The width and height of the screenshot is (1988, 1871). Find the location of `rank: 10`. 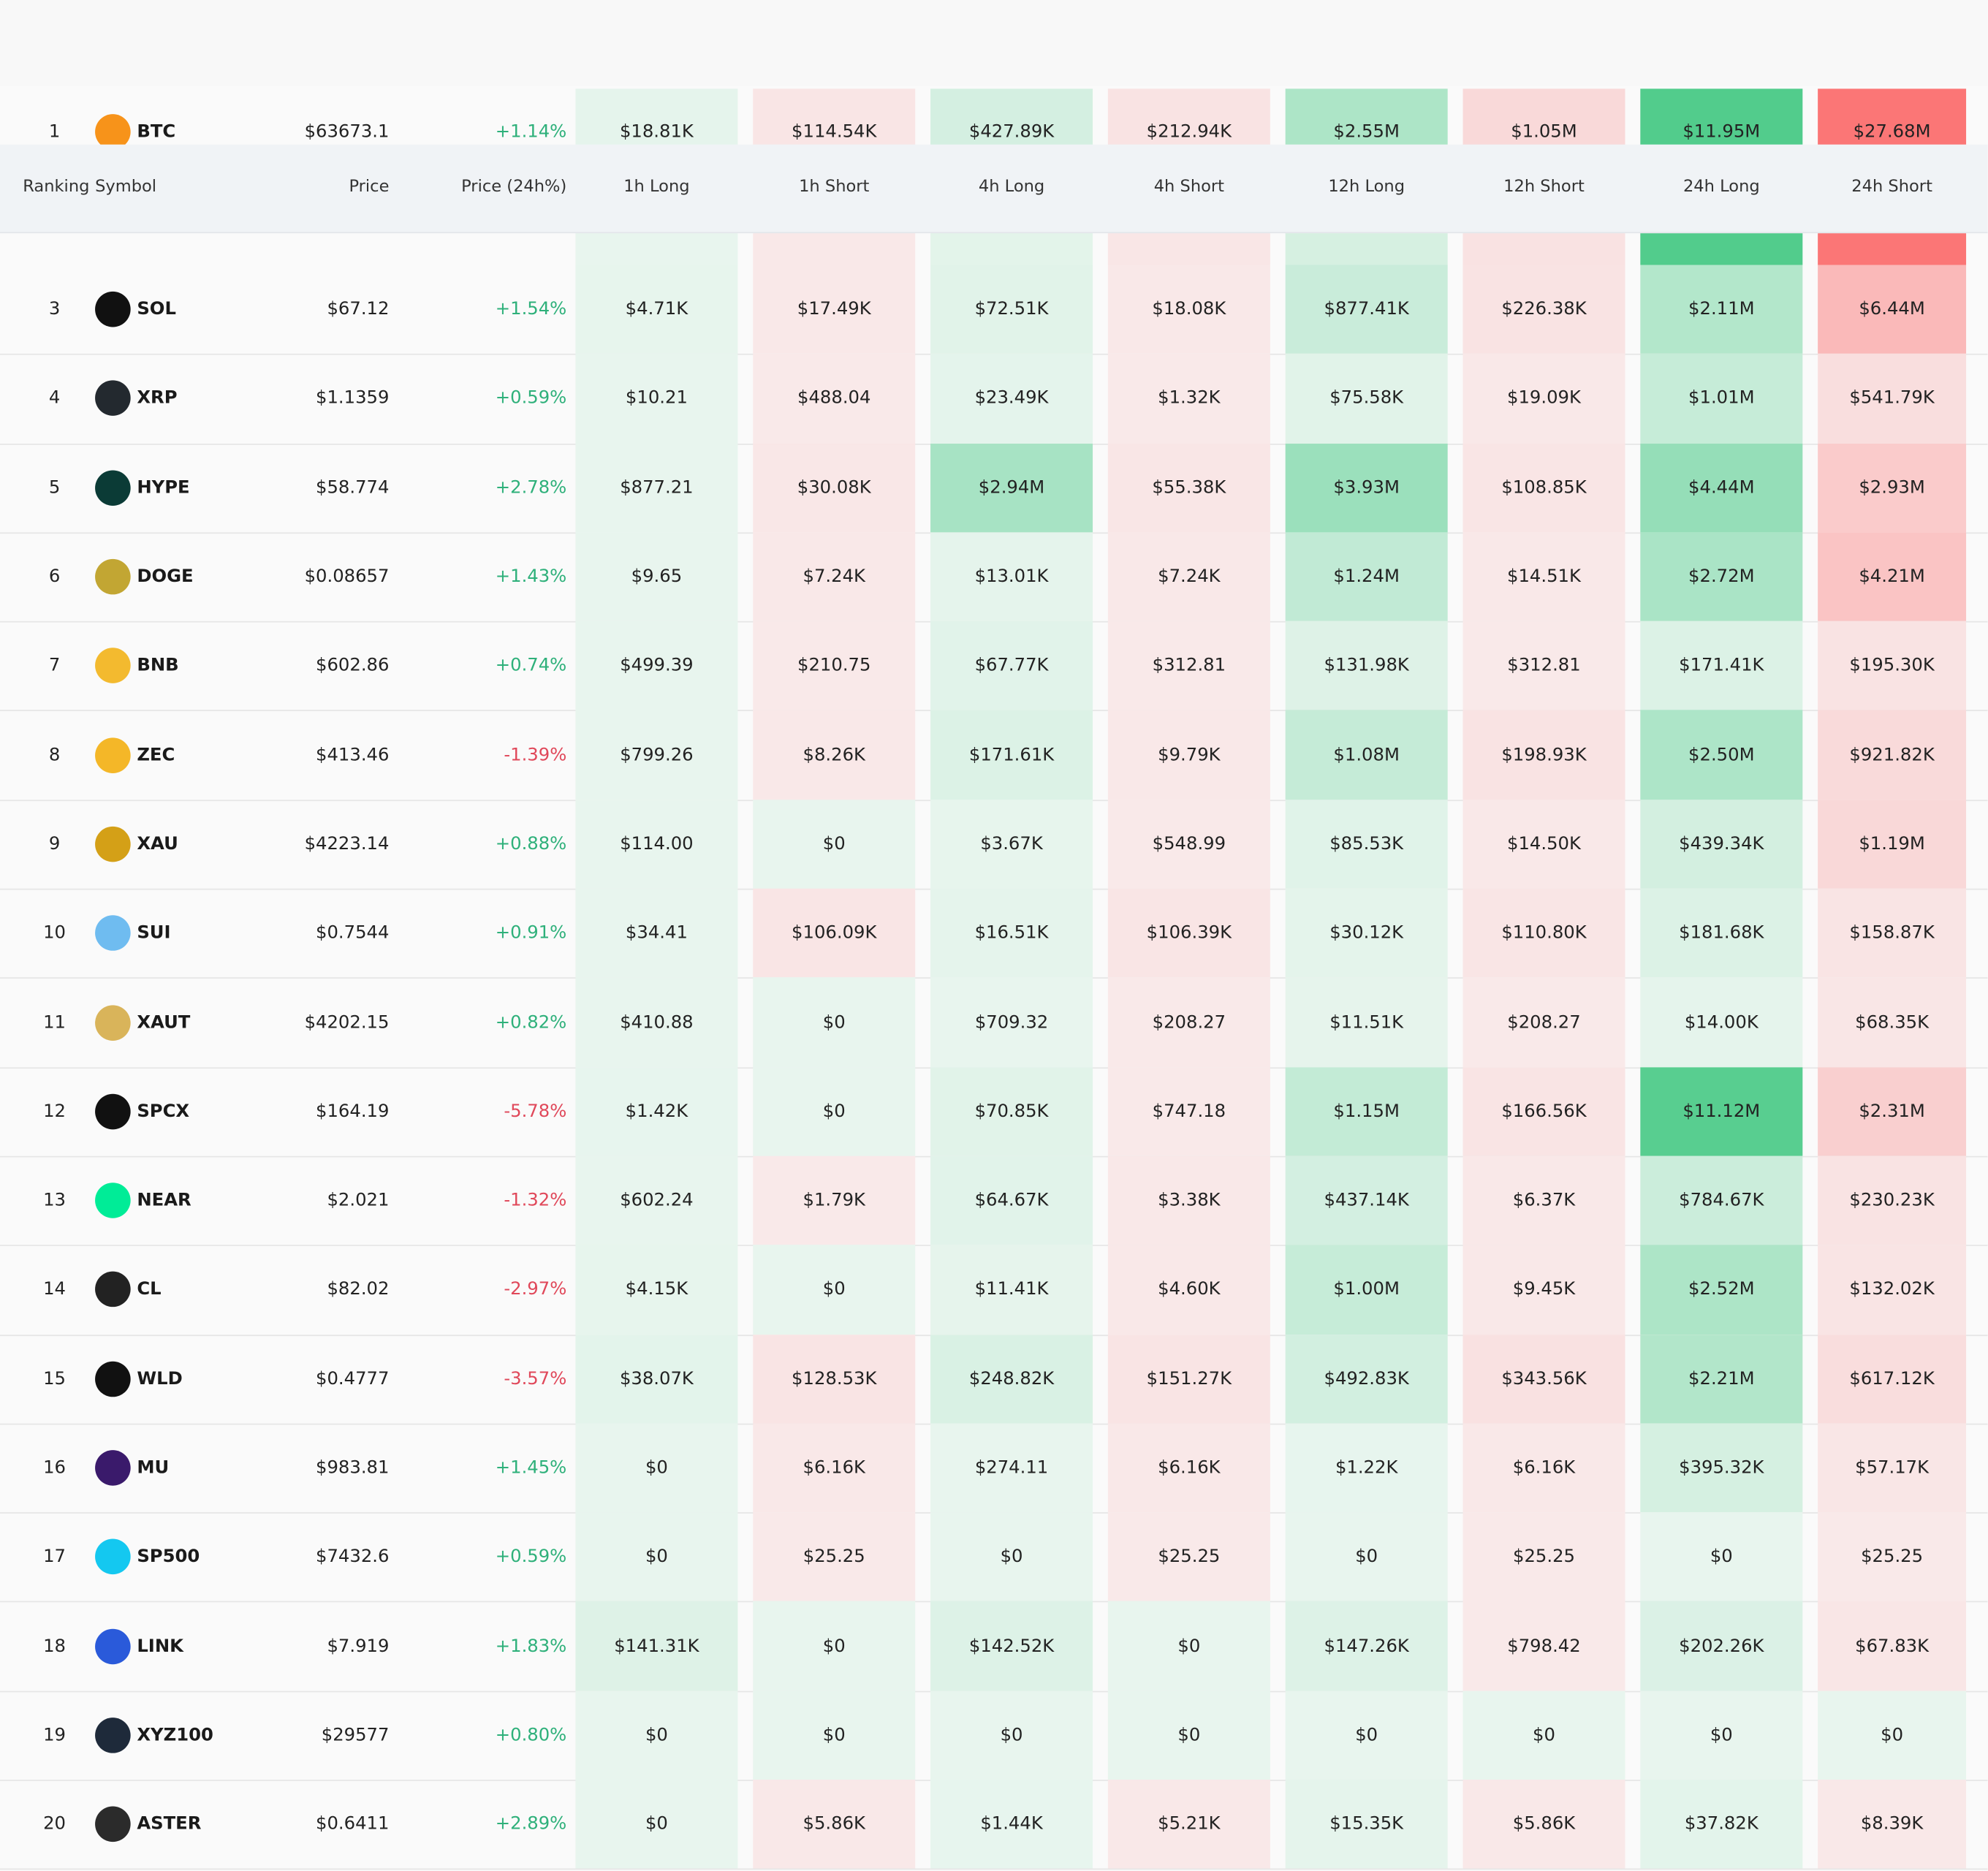

rank: 10 is located at coordinates (55, 933).